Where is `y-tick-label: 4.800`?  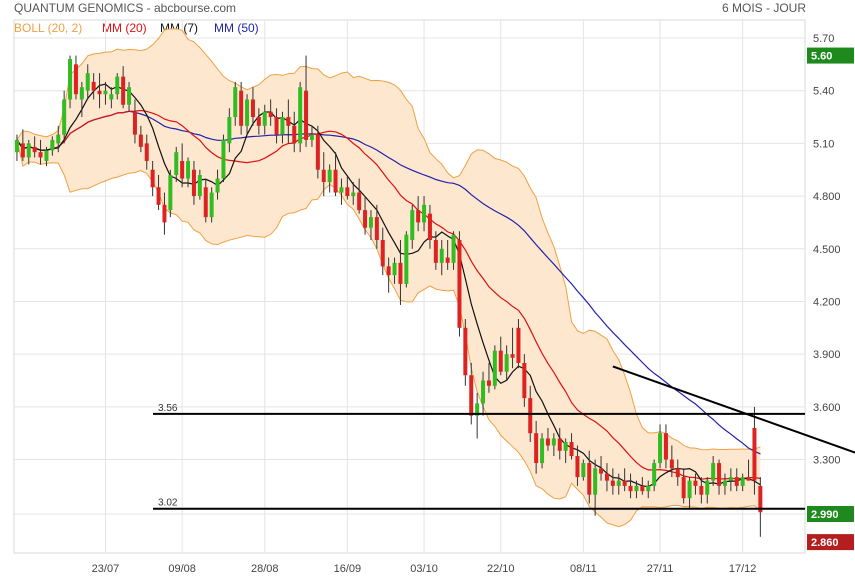
y-tick-label: 4.800 is located at coordinates (827, 197).